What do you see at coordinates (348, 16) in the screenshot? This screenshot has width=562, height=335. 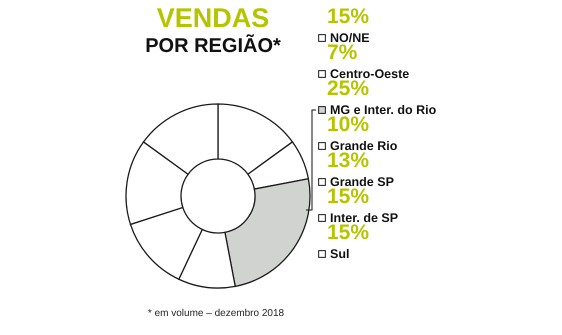 I see `data-label: 15%` at bounding box center [348, 16].